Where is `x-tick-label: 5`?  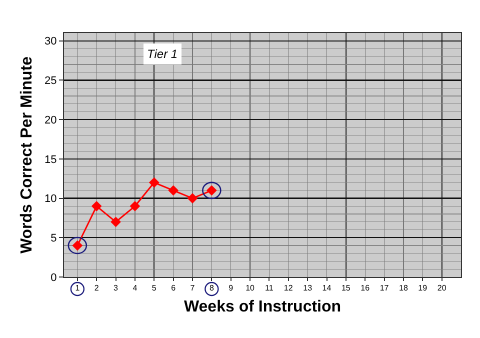
x-tick-label: 5 is located at coordinates (154, 288).